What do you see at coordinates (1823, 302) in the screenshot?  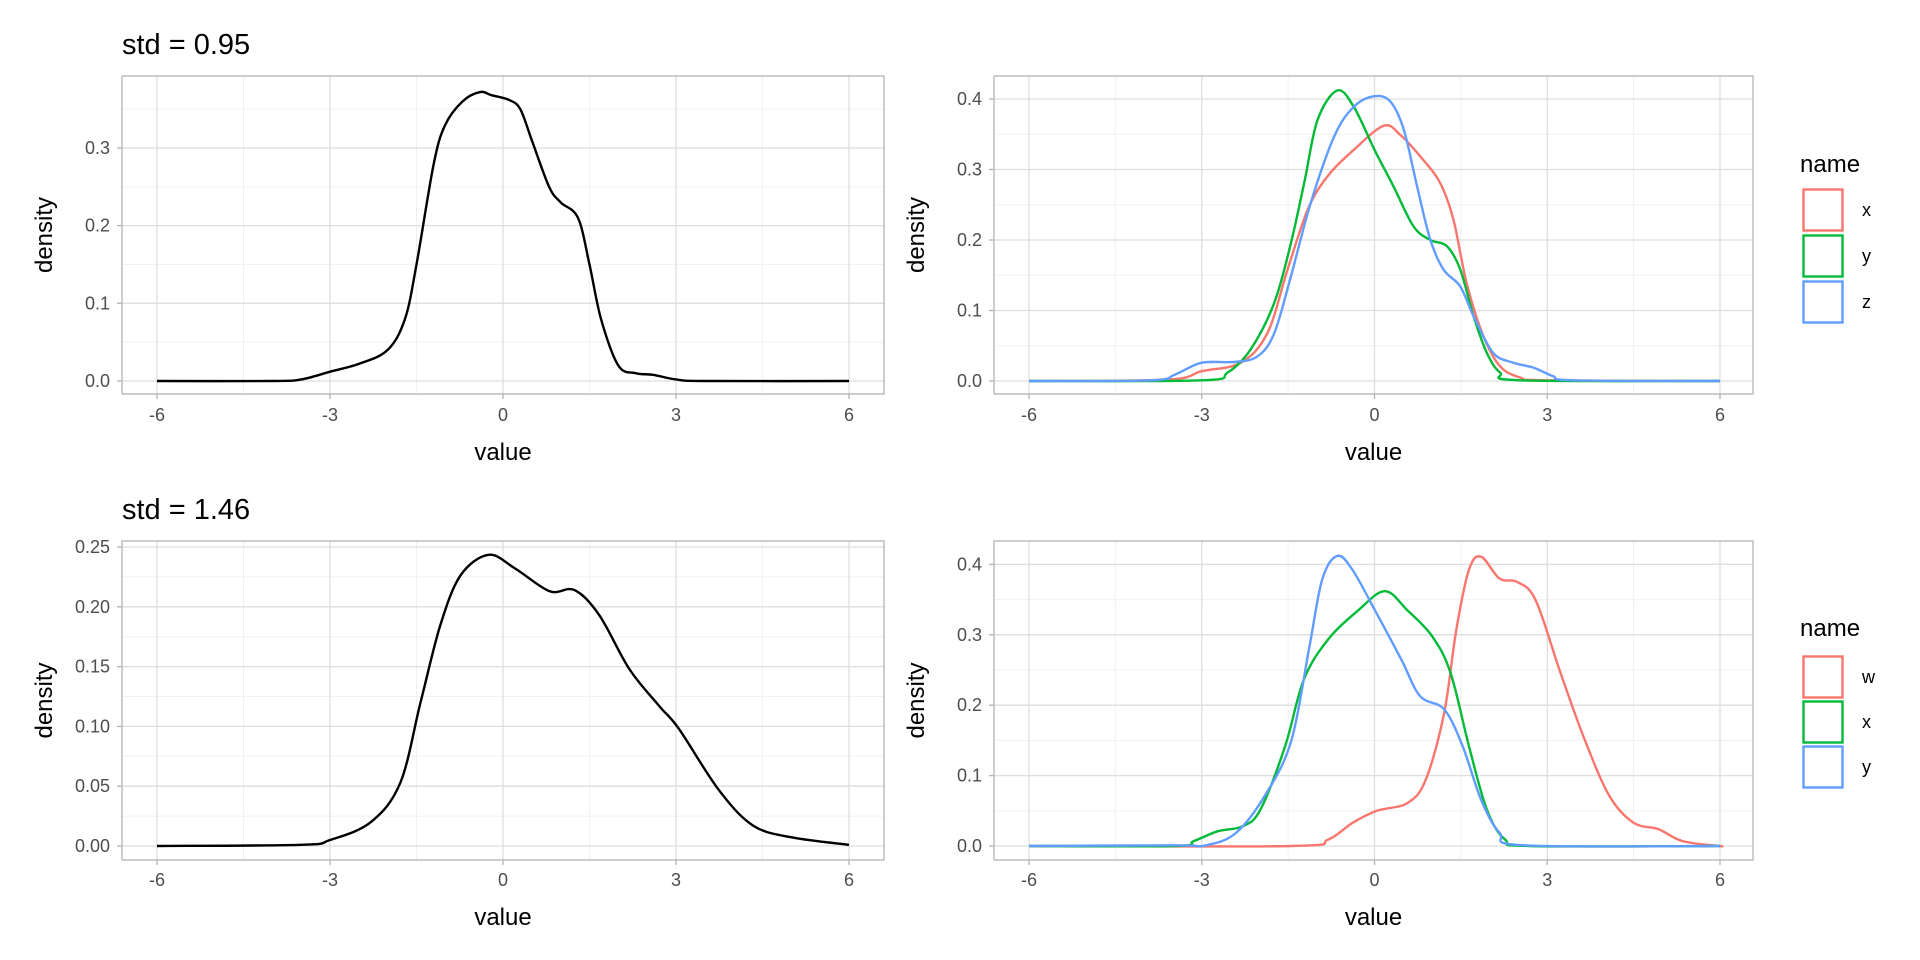 I see `legend-key-z` at bounding box center [1823, 302].